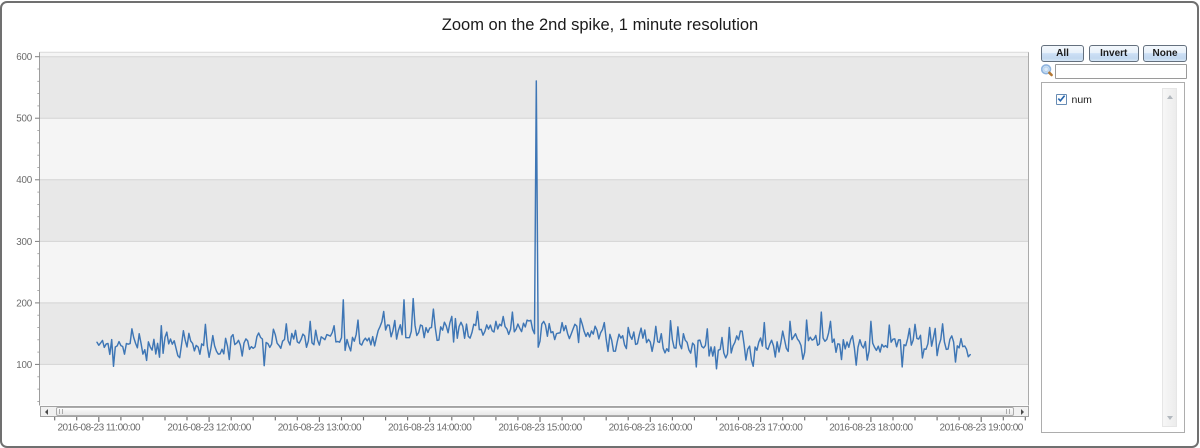 The width and height of the screenshot is (1200, 448). Describe the element at coordinates (24, 365) in the screenshot. I see `svg-text: 100` at that location.